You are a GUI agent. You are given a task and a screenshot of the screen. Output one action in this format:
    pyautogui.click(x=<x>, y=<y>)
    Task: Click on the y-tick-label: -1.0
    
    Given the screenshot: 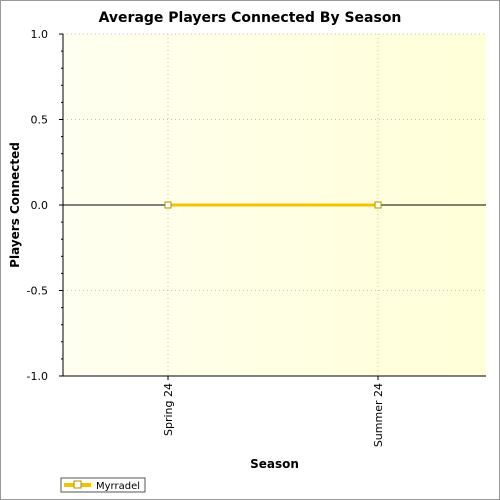 What is the action you would take?
    pyautogui.click(x=37, y=376)
    